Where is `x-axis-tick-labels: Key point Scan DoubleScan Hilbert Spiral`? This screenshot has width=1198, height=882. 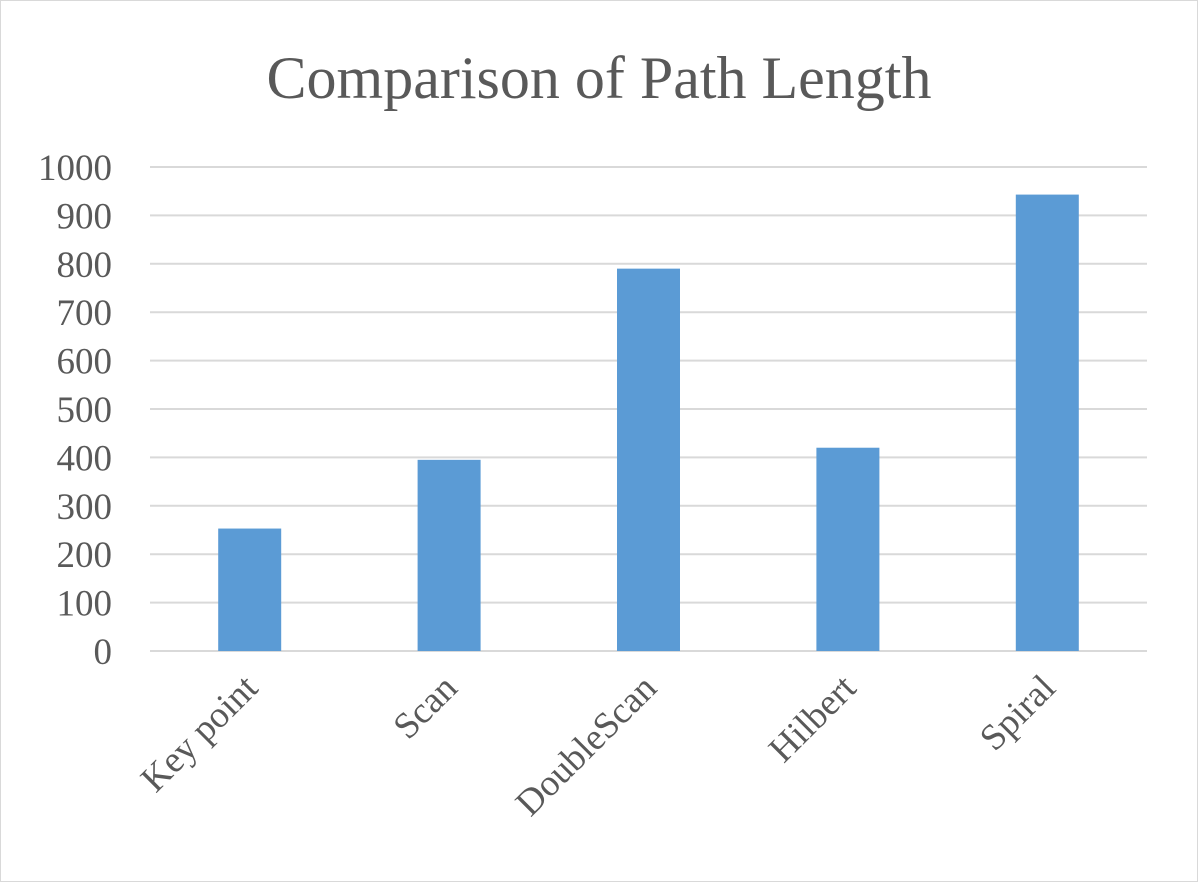 x-axis-tick-labels: Key point Scan DoubleScan Hilbert Spiral is located at coordinates (598, 745).